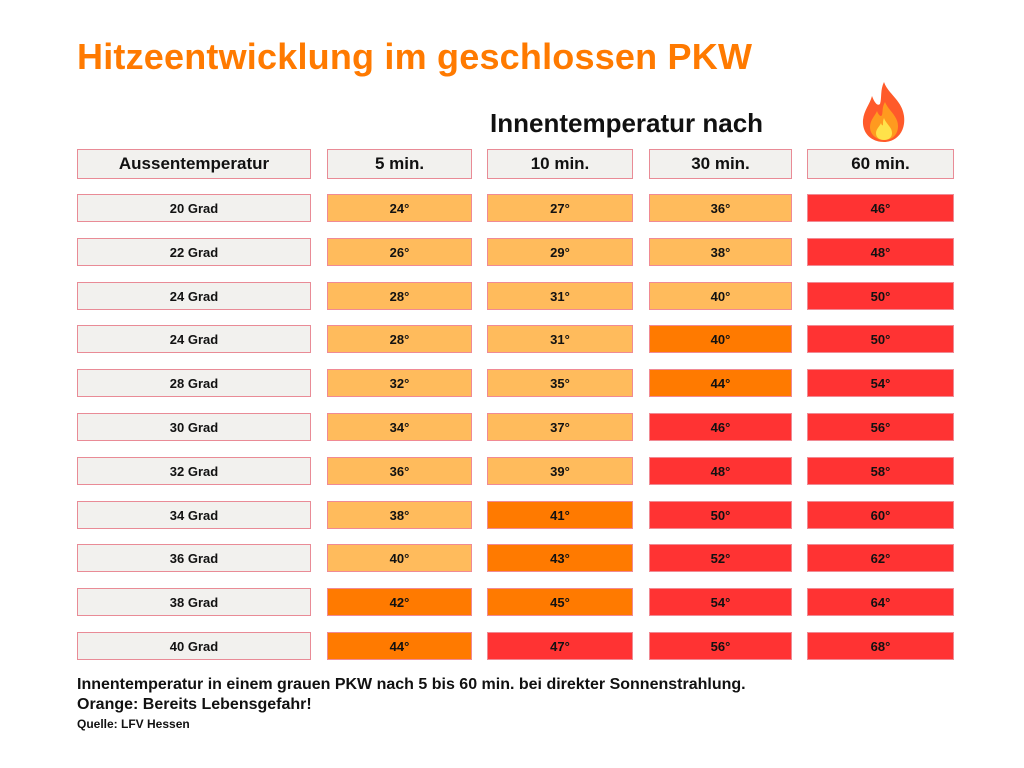 Image resolution: width=1024 pixels, height=768 pixels. I want to click on row-label: 36 Grad, so click(194, 558).